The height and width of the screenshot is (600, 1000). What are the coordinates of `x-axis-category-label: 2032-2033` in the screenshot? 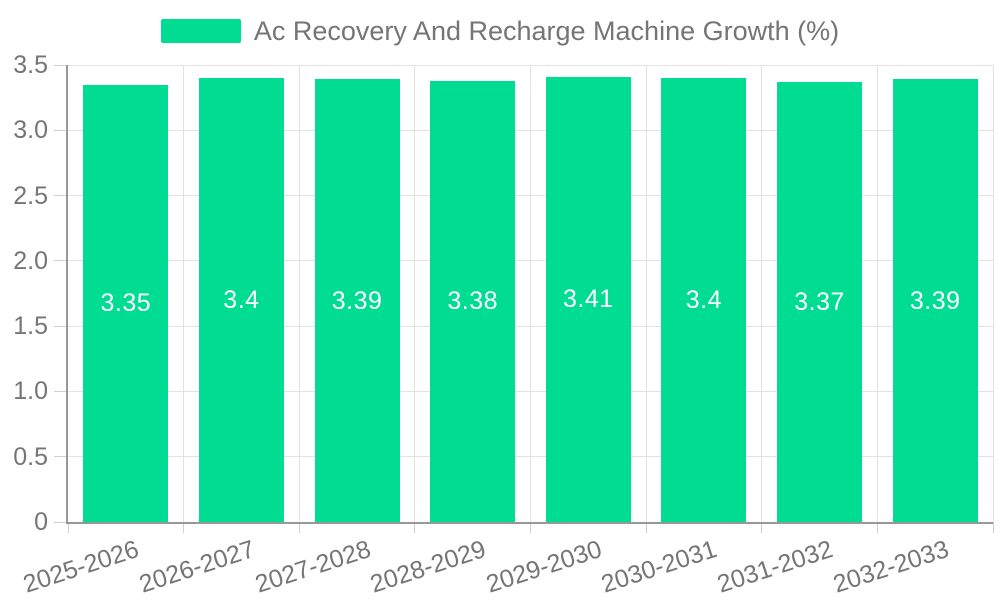 It's located at (890, 567).